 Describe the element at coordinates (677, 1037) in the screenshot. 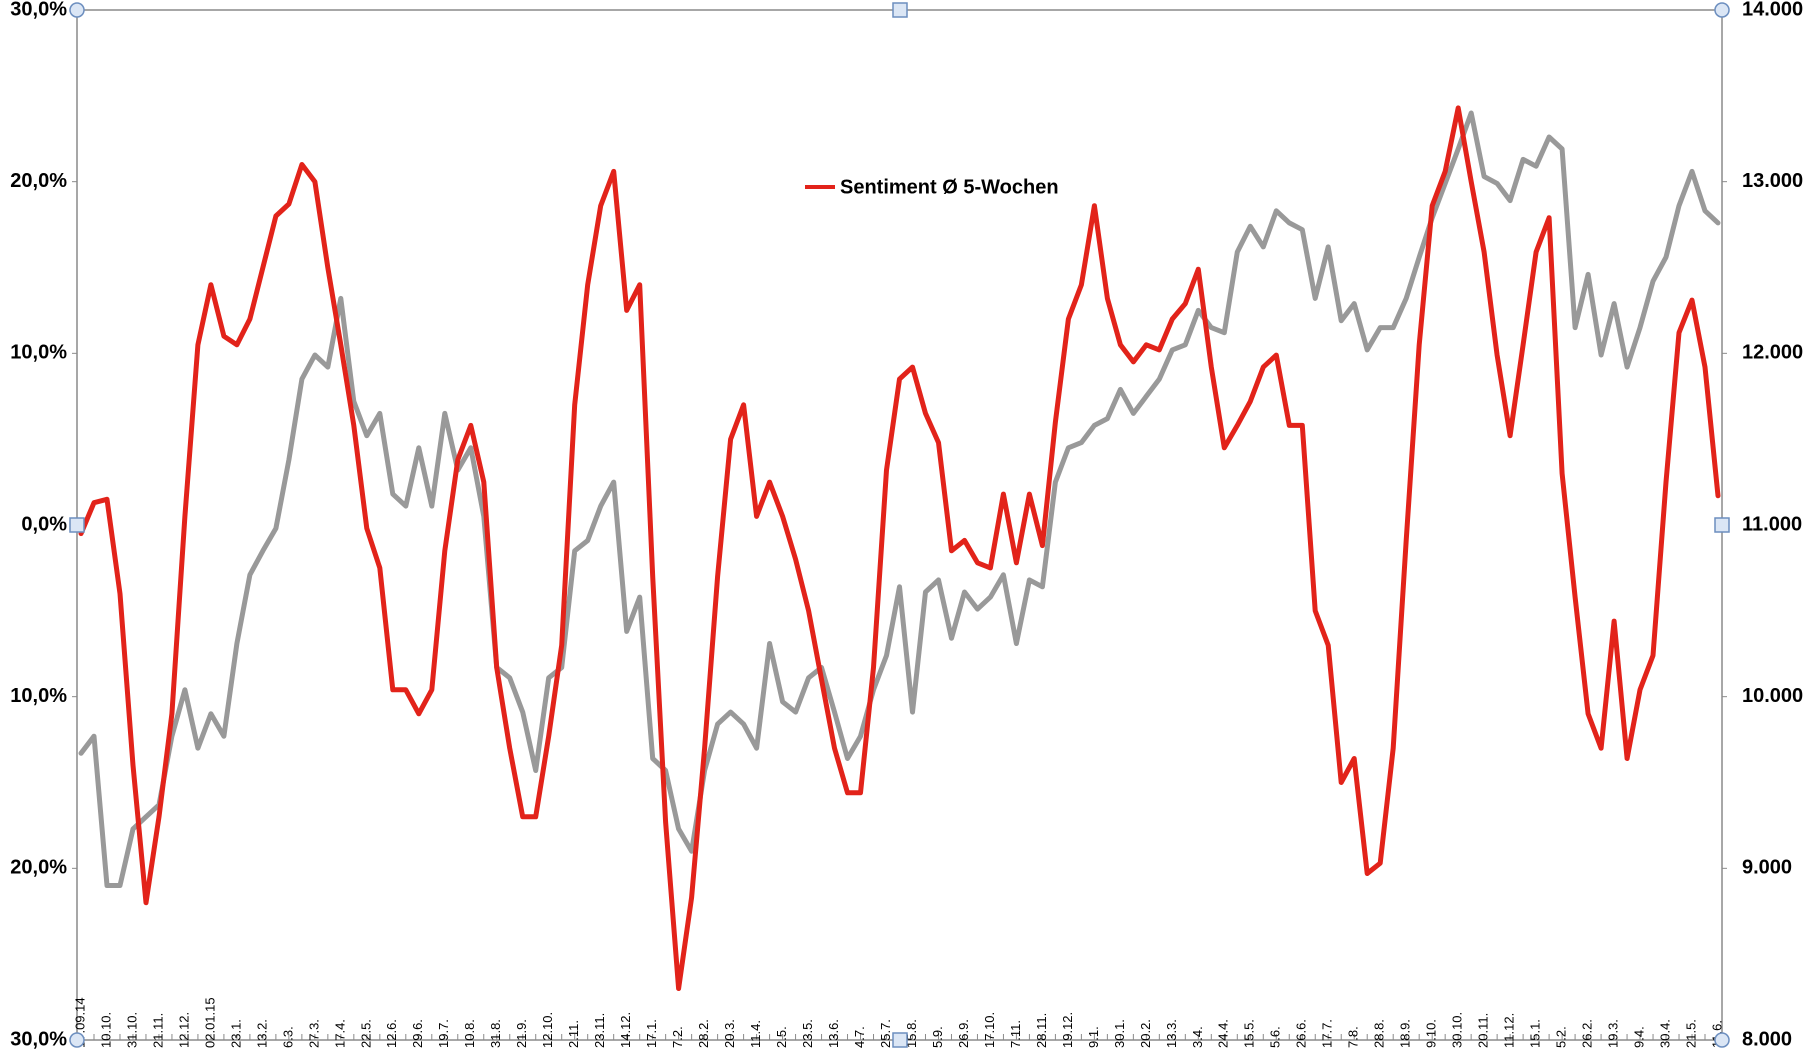

I see `x-tick-label: 7.2.` at that location.